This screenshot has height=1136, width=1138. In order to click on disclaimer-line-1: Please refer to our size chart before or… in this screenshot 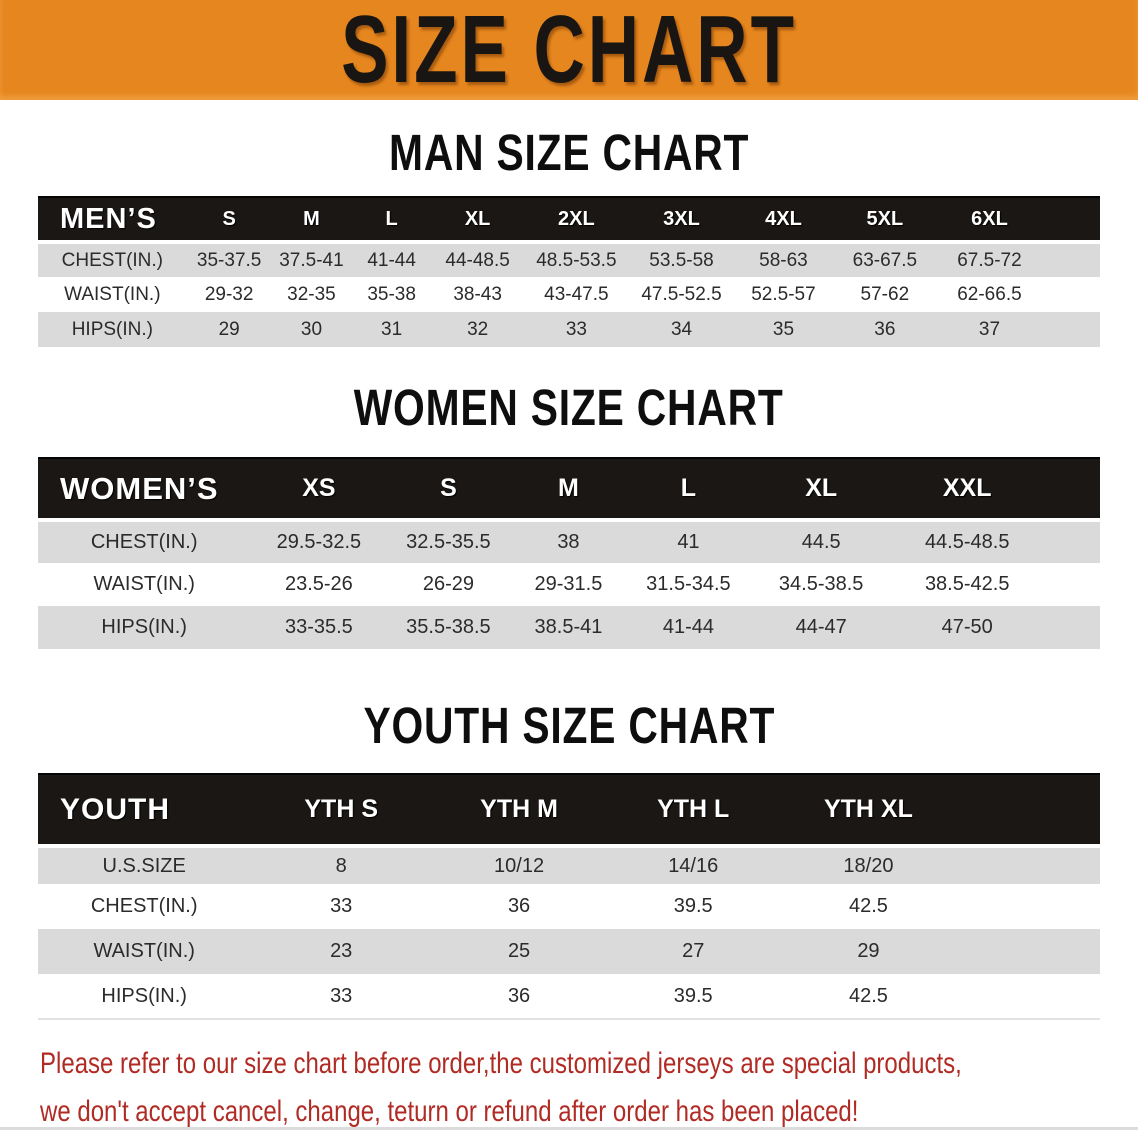, I will do `click(501, 1063)`.